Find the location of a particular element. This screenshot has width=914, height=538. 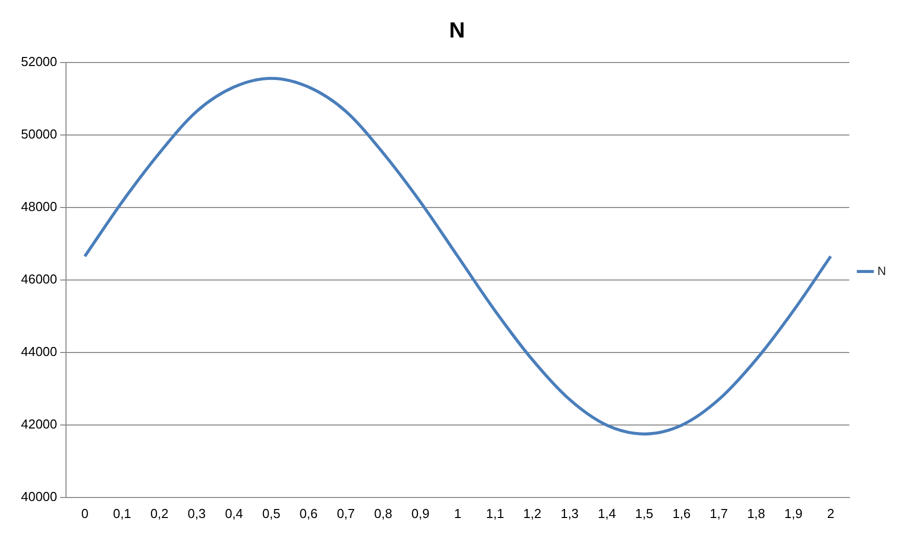

x-tick-label: 1,9 is located at coordinates (793, 513).